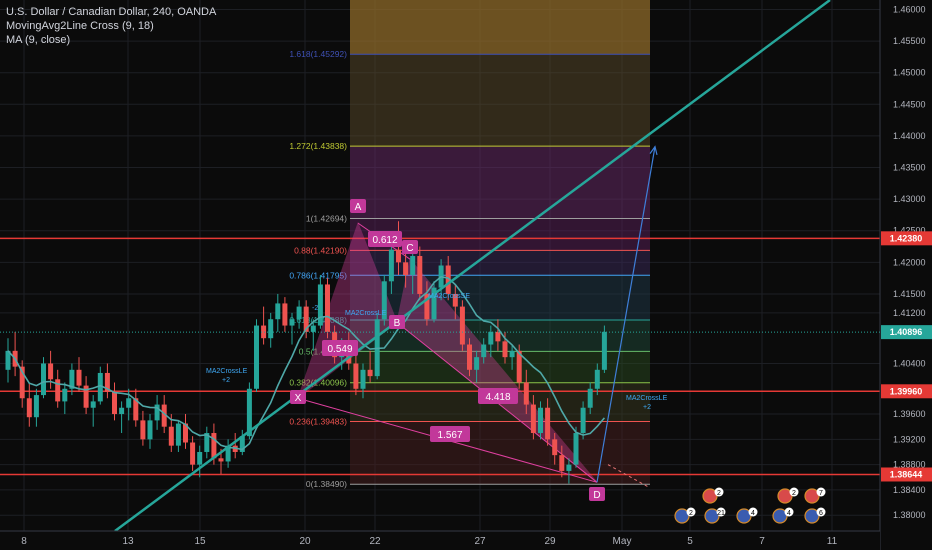 This screenshot has width=932, height=550. Describe the element at coordinates (832, 541) in the screenshot. I see `time-tick-label: 11` at that location.